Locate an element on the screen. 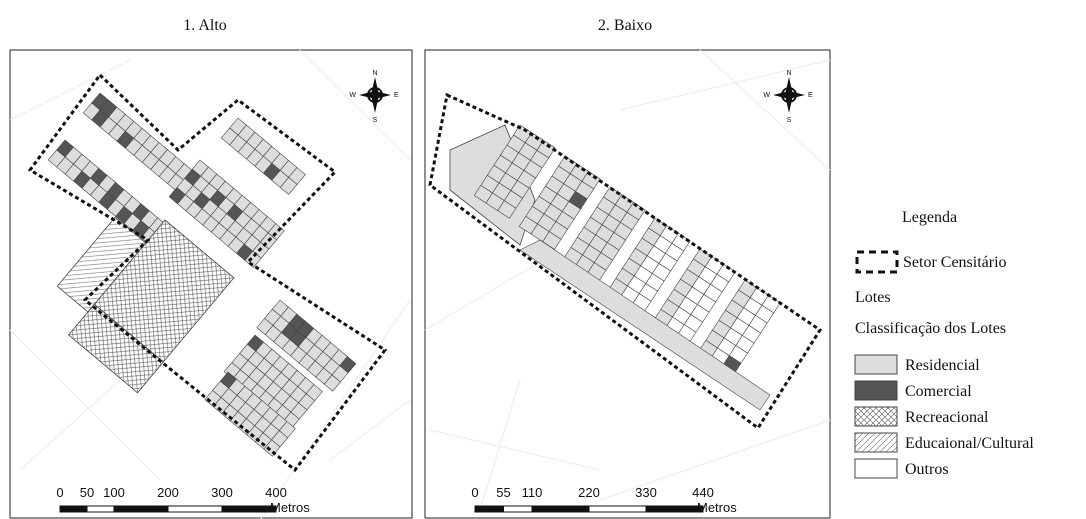 The width and height of the screenshot is (1086, 519). legend-label: Comercial is located at coordinates (938, 391).